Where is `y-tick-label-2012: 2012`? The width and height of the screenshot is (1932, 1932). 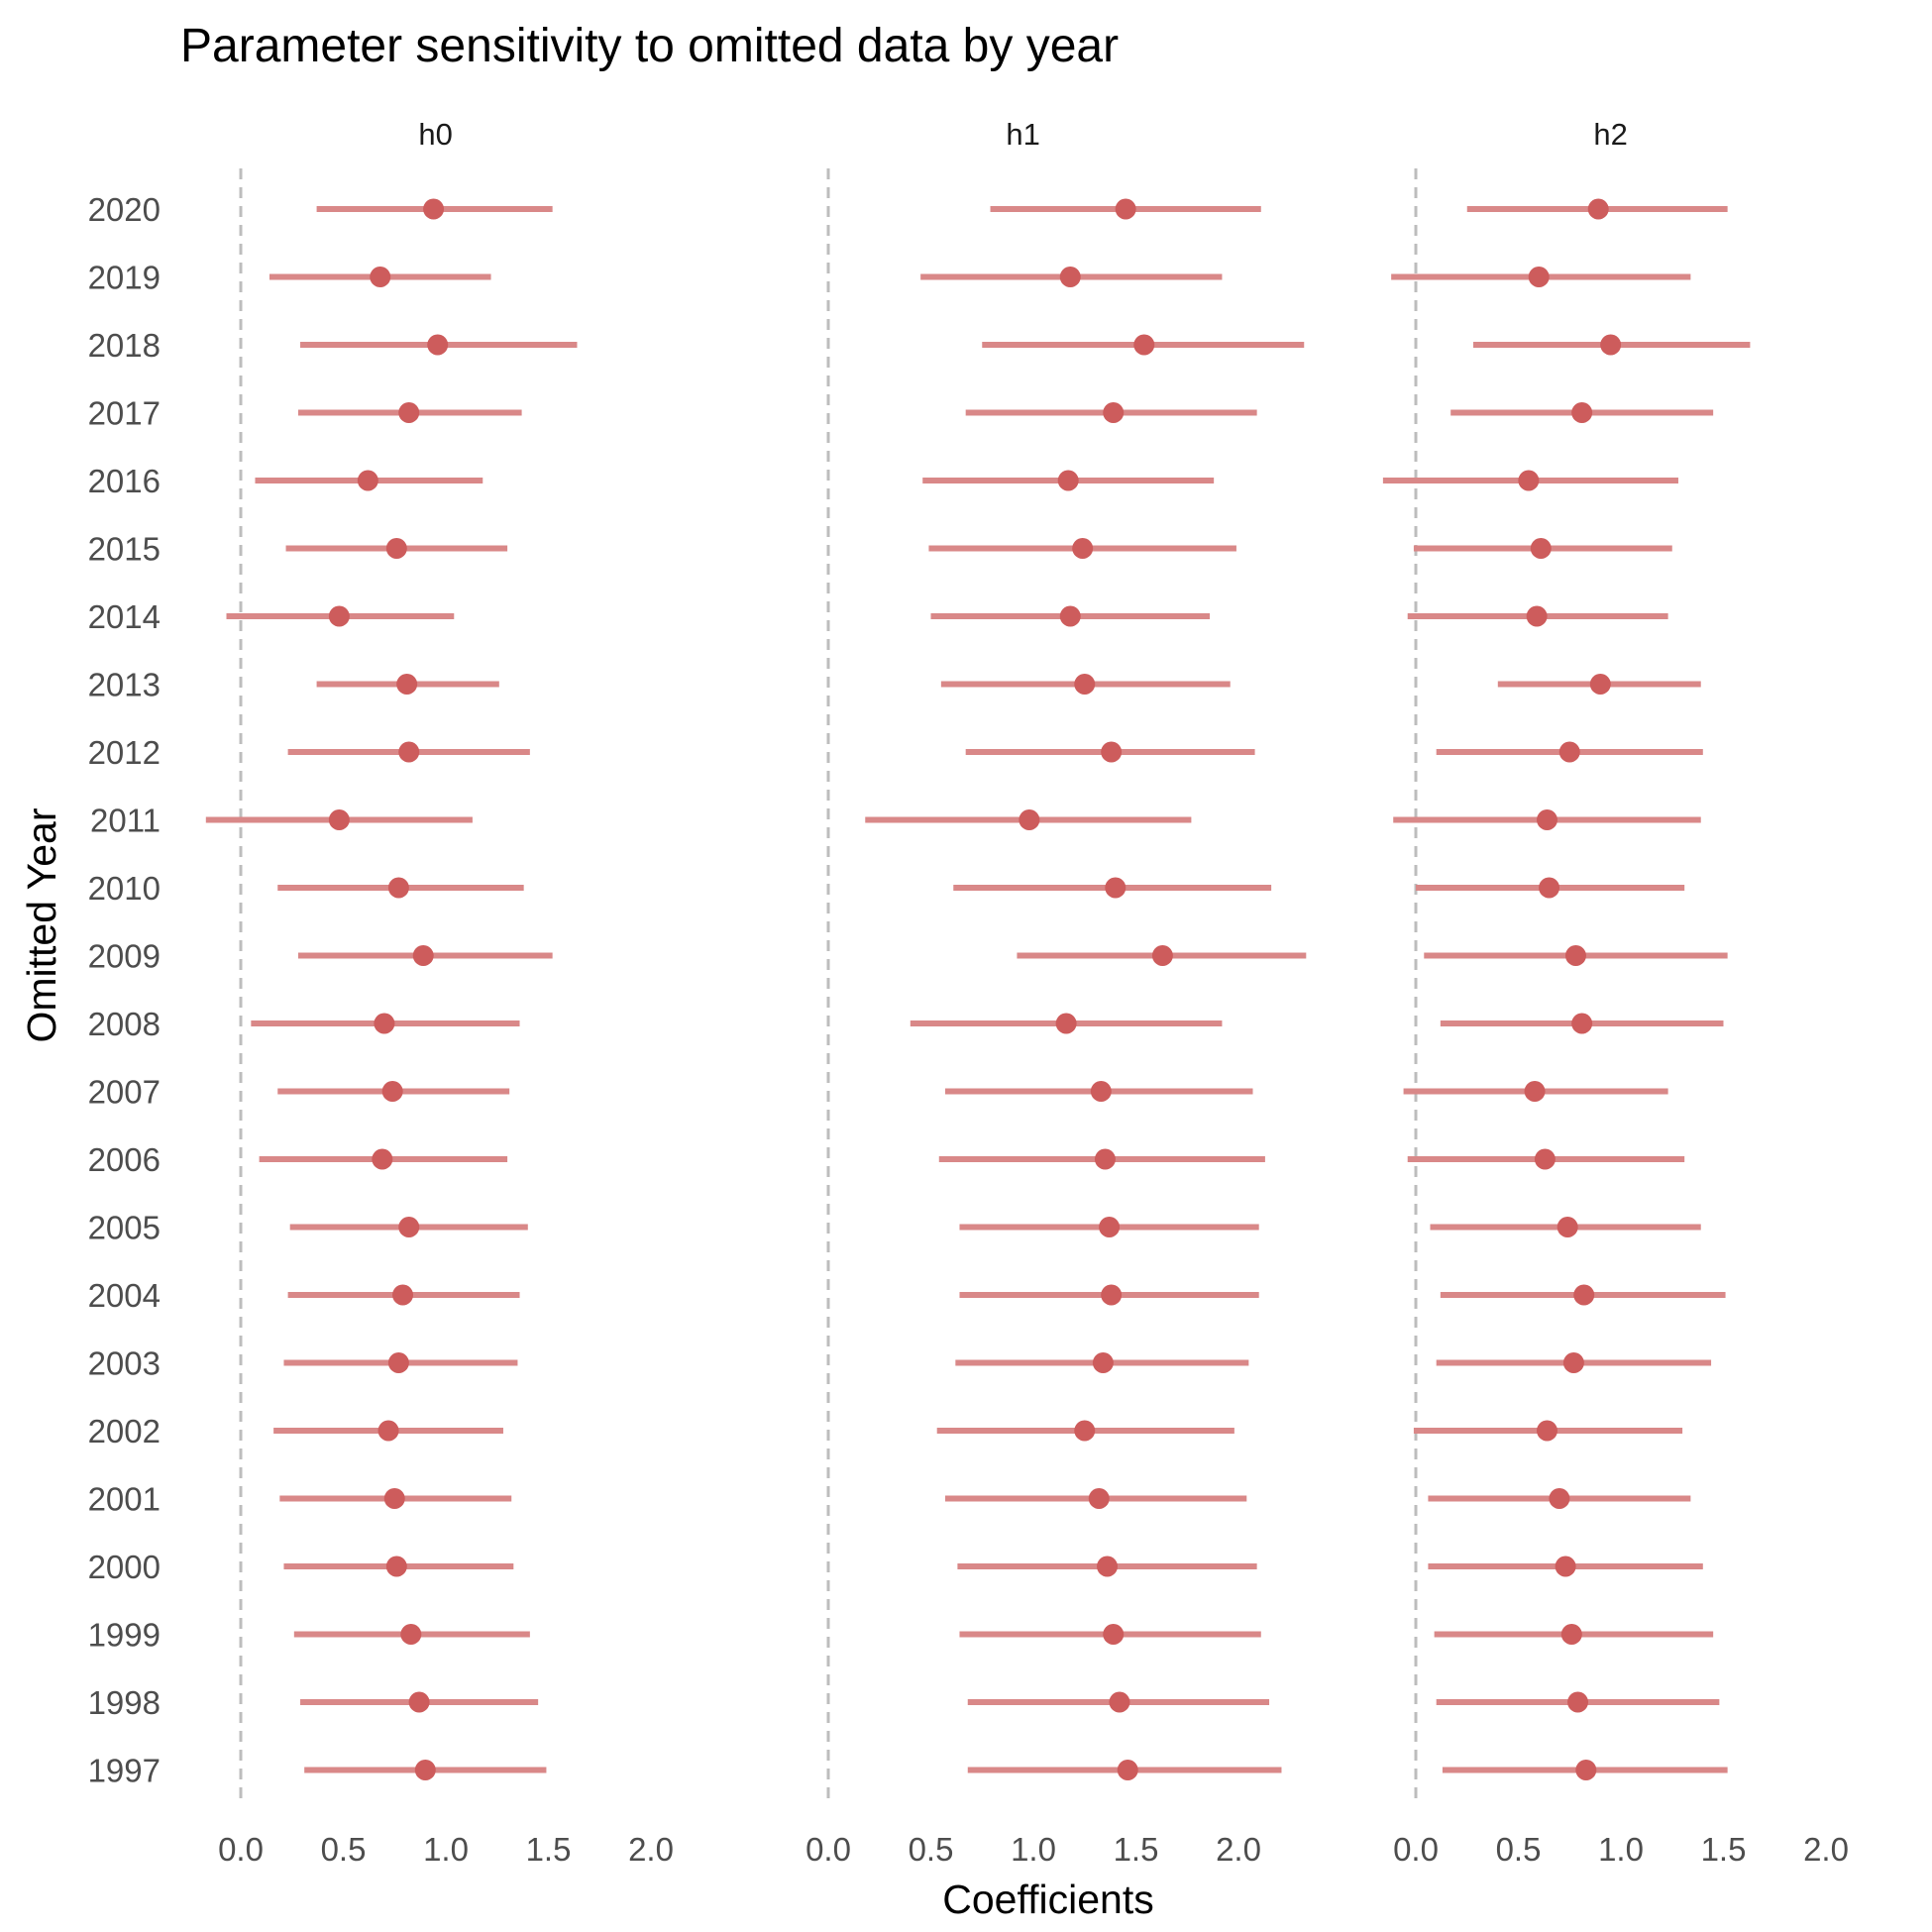 y-tick-label-2012: 2012 is located at coordinates (124, 753).